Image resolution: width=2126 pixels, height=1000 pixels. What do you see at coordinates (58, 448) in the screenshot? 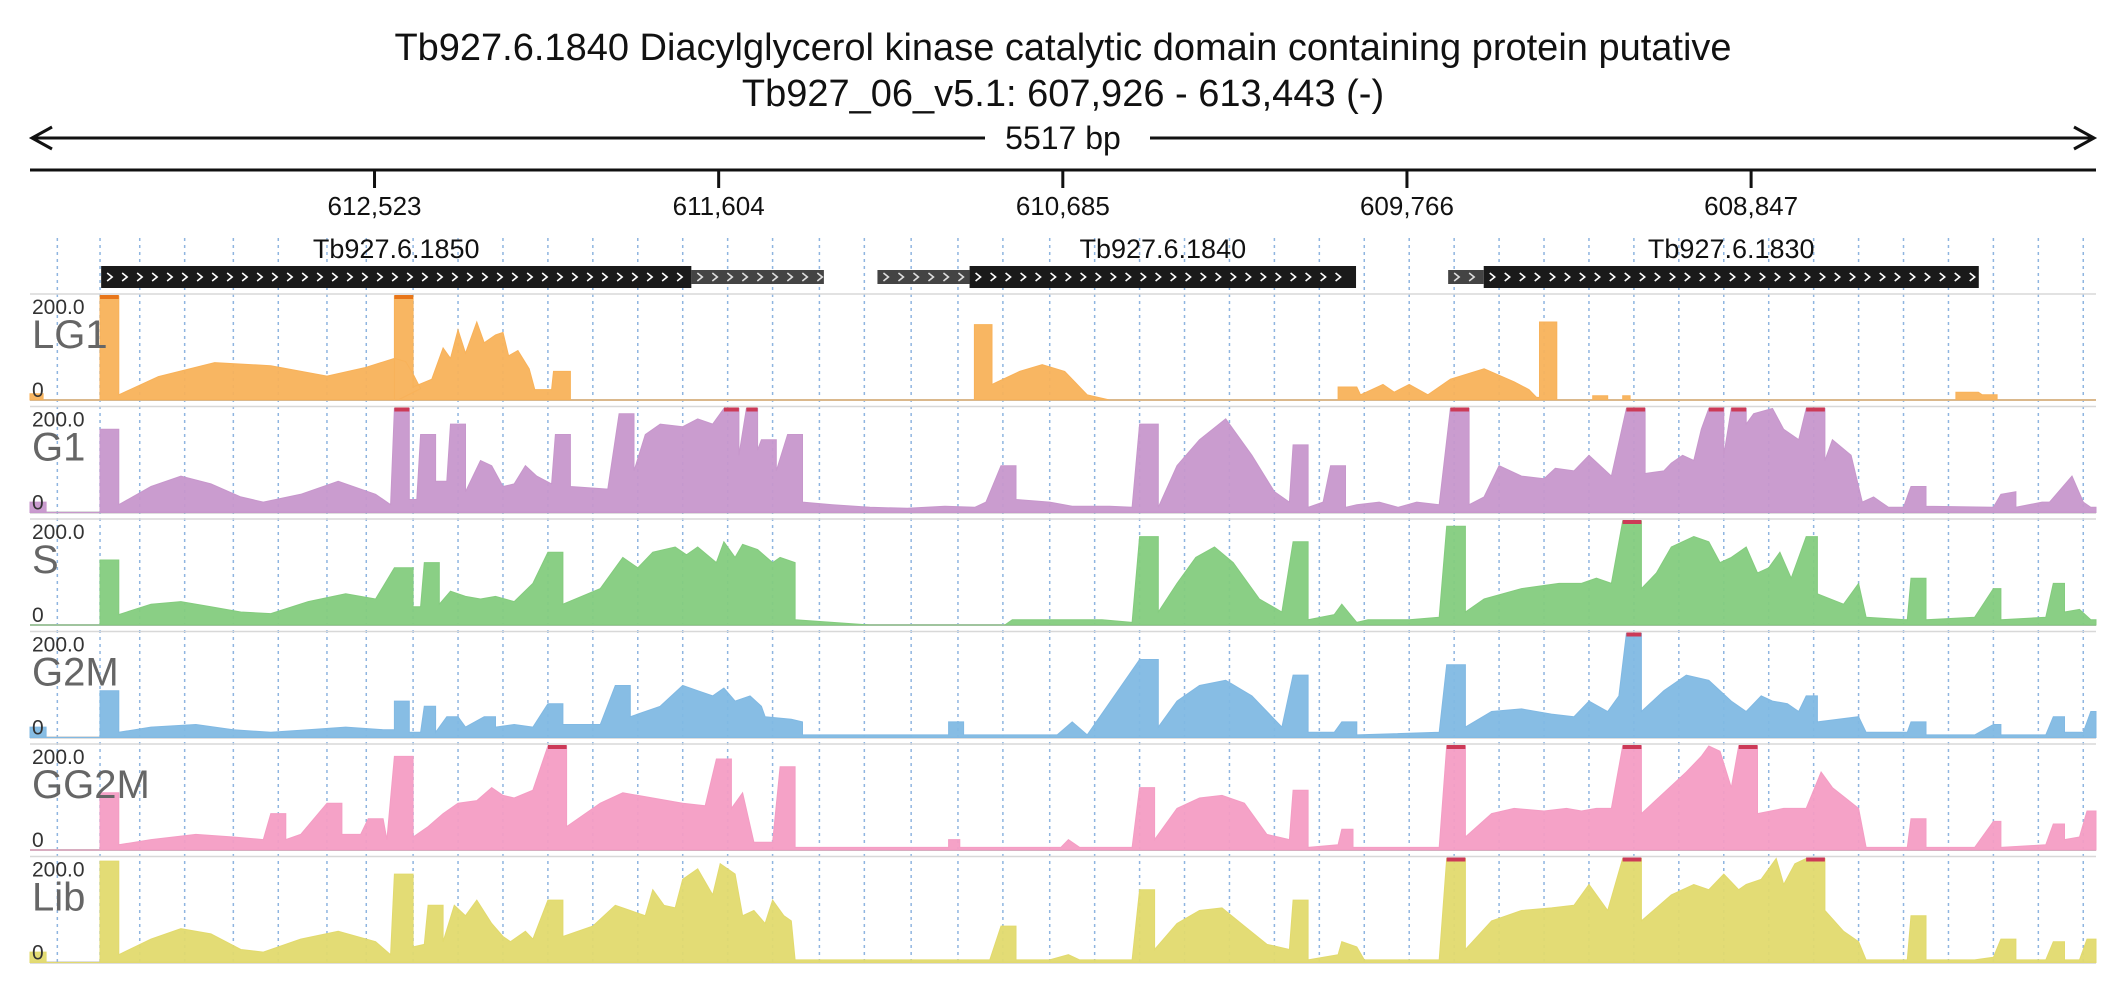
I see `track-name-label: G1` at bounding box center [58, 448].